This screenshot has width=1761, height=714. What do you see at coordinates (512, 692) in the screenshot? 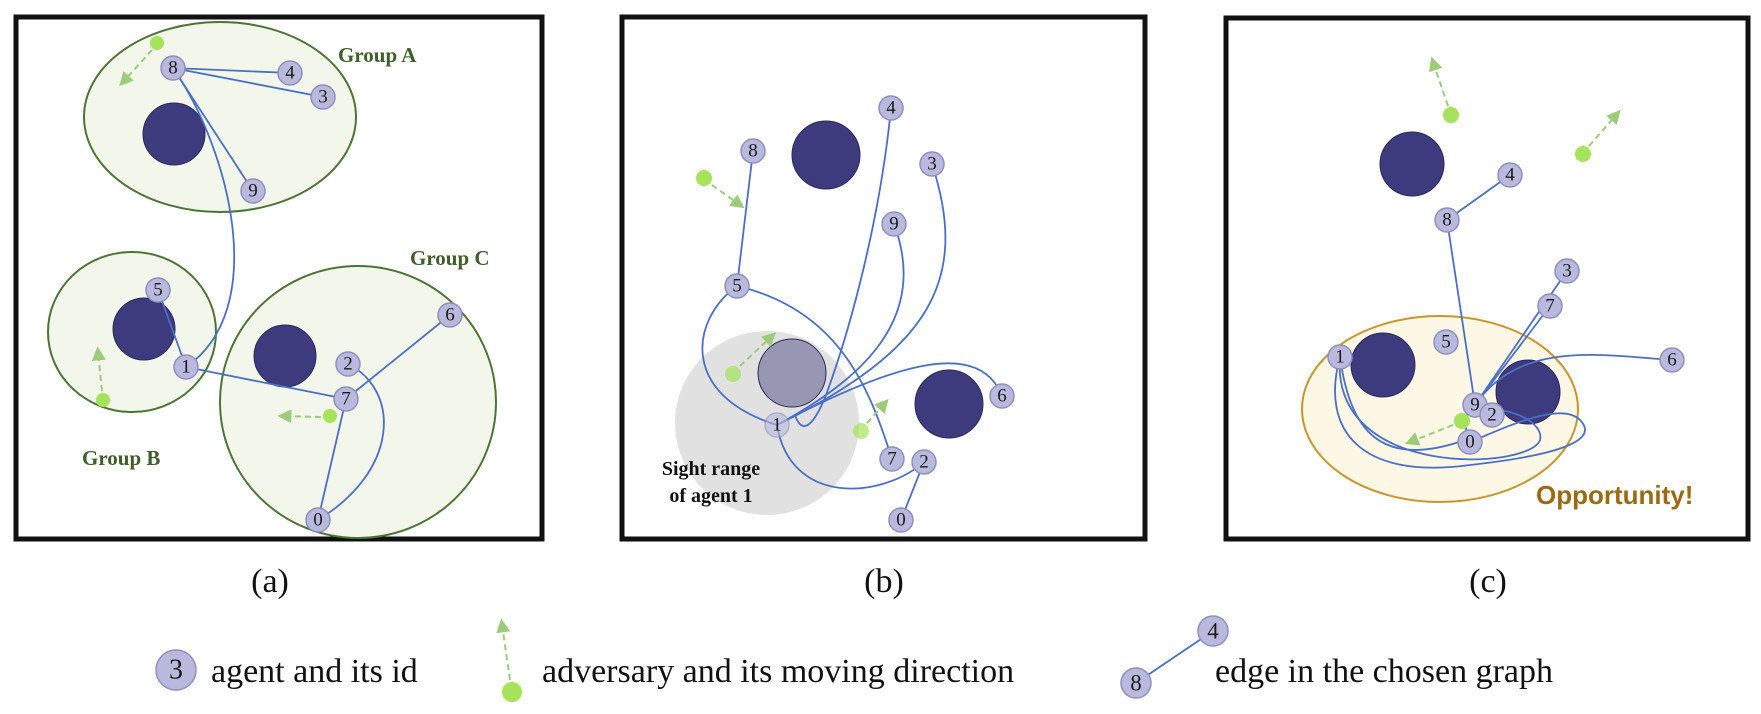
I see `legend-adversary-marker` at bounding box center [512, 692].